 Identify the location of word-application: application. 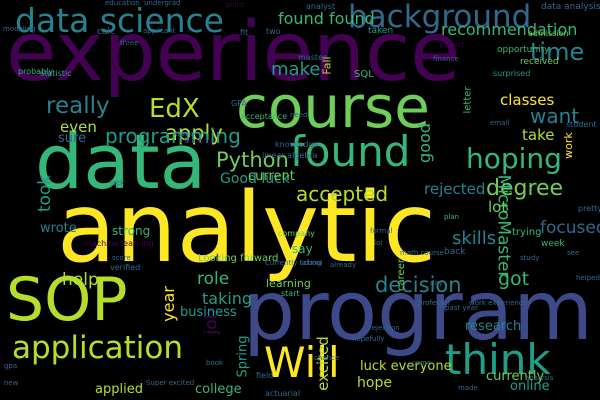
(97, 348).